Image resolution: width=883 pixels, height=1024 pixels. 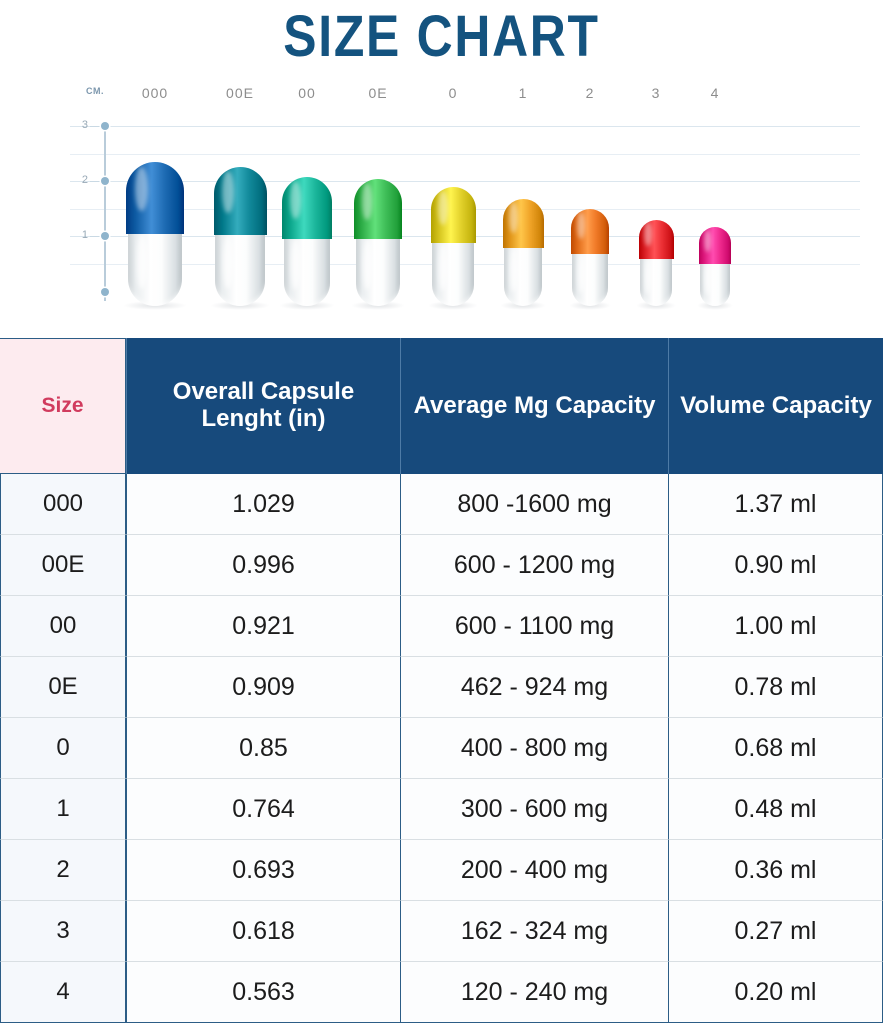 I want to click on capsule-label-000: 000, so click(x=155, y=93).